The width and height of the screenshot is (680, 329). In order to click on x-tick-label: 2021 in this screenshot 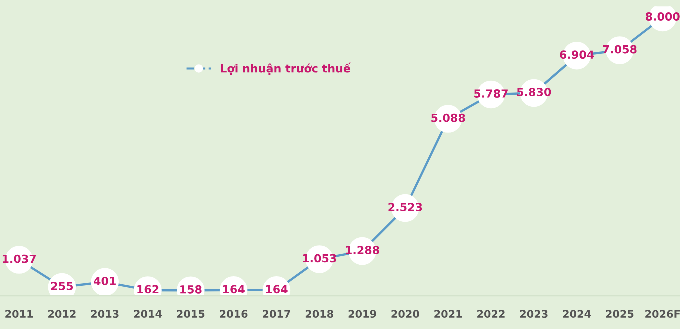, I will do `click(448, 314)`.